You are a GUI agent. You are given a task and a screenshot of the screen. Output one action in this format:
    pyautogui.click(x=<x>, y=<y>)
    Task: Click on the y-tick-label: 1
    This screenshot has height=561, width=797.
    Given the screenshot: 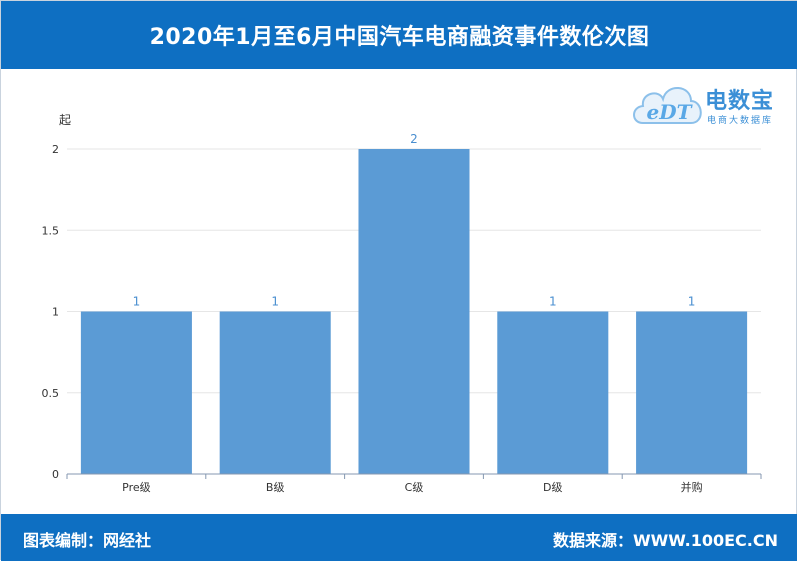 What is the action you would take?
    pyautogui.click(x=55, y=312)
    